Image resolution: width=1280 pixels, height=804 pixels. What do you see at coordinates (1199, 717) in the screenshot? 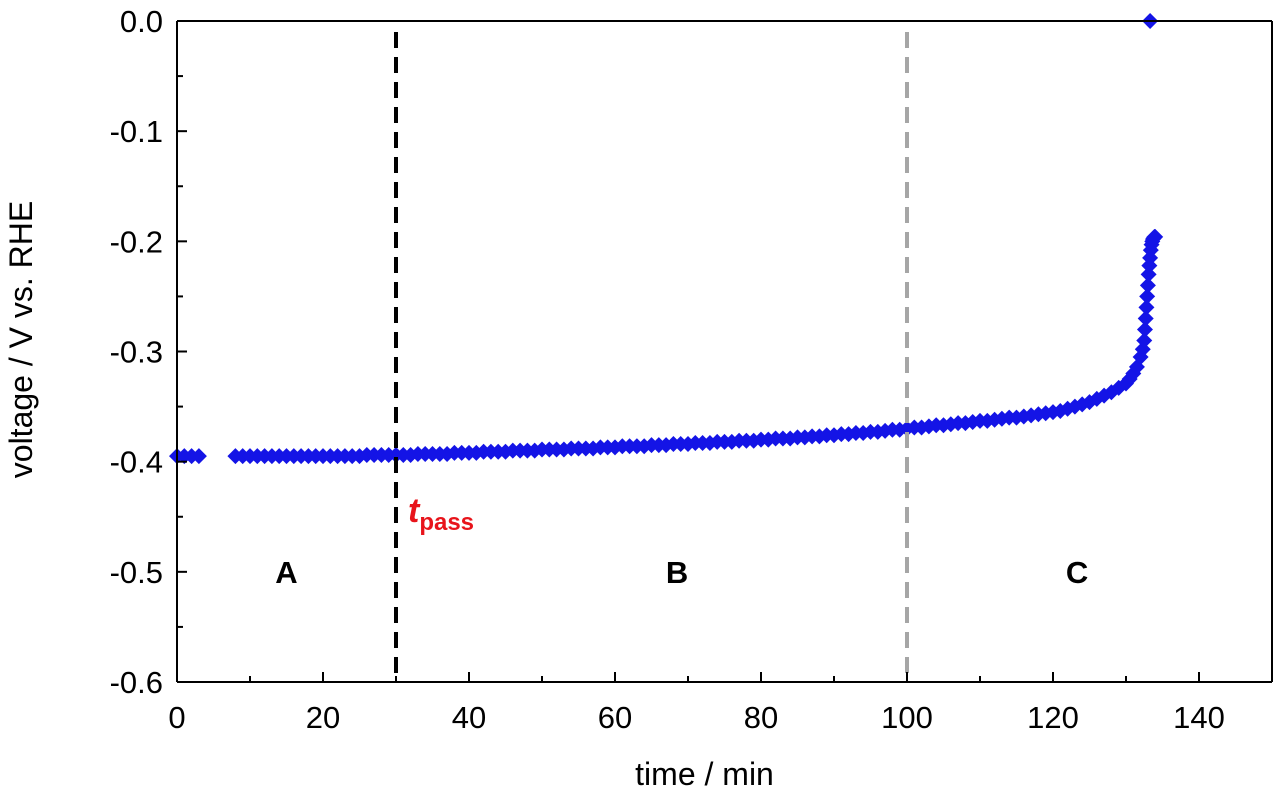
I see `x-tick-label: 140` at bounding box center [1199, 717].